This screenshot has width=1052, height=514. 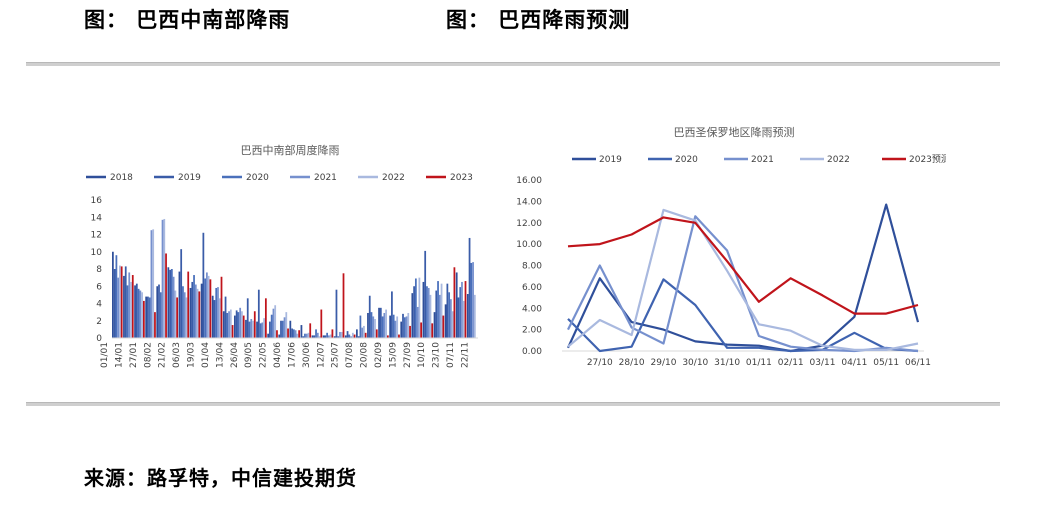 I want to click on y-tick-label: 0, so click(x=99, y=339).